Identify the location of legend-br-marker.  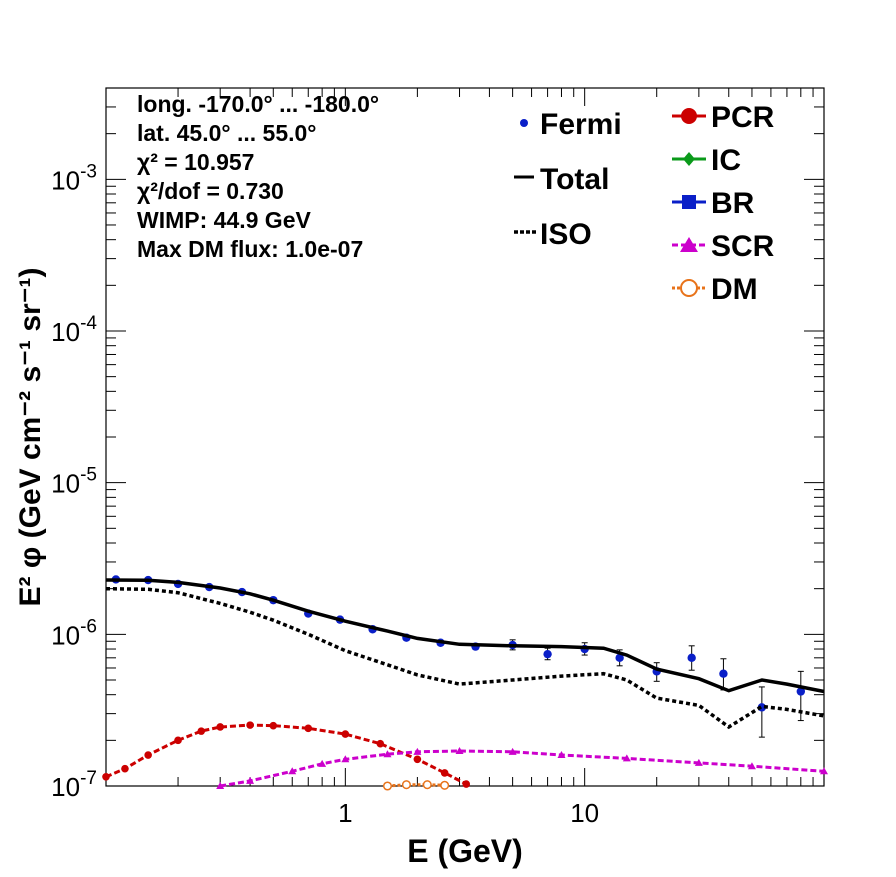
(689, 202).